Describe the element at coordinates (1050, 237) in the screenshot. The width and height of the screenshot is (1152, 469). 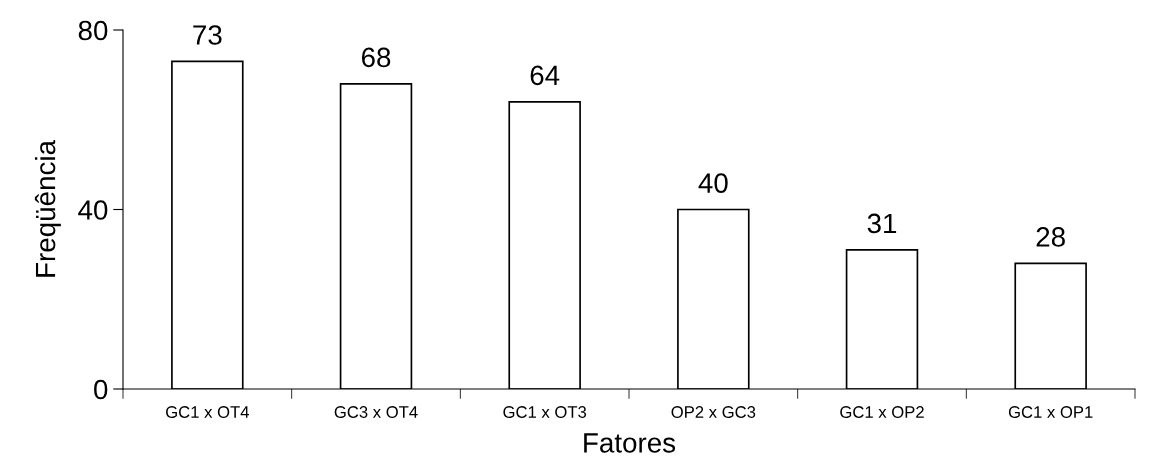
I see `data-label: 28` at that location.